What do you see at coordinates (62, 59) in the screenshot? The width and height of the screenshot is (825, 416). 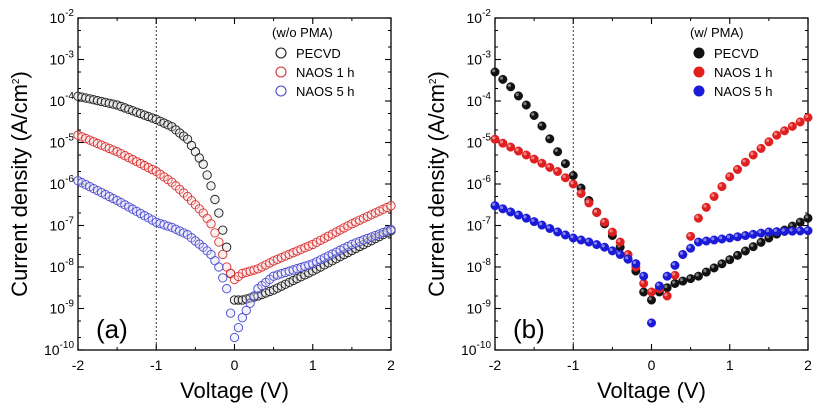 I see `y-tick-label: 10⁻³` at bounding box center [62, 59].